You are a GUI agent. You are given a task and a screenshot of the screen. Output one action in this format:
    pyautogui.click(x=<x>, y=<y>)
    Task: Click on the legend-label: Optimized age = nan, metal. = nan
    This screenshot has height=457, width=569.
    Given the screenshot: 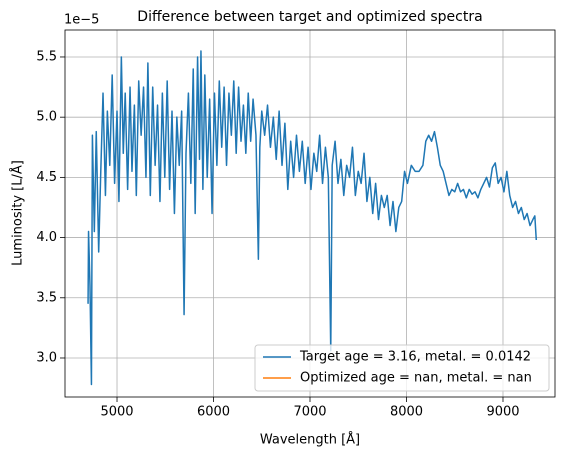 What is the action you would take?
    pyautogui.click(x=416, y=378)
    